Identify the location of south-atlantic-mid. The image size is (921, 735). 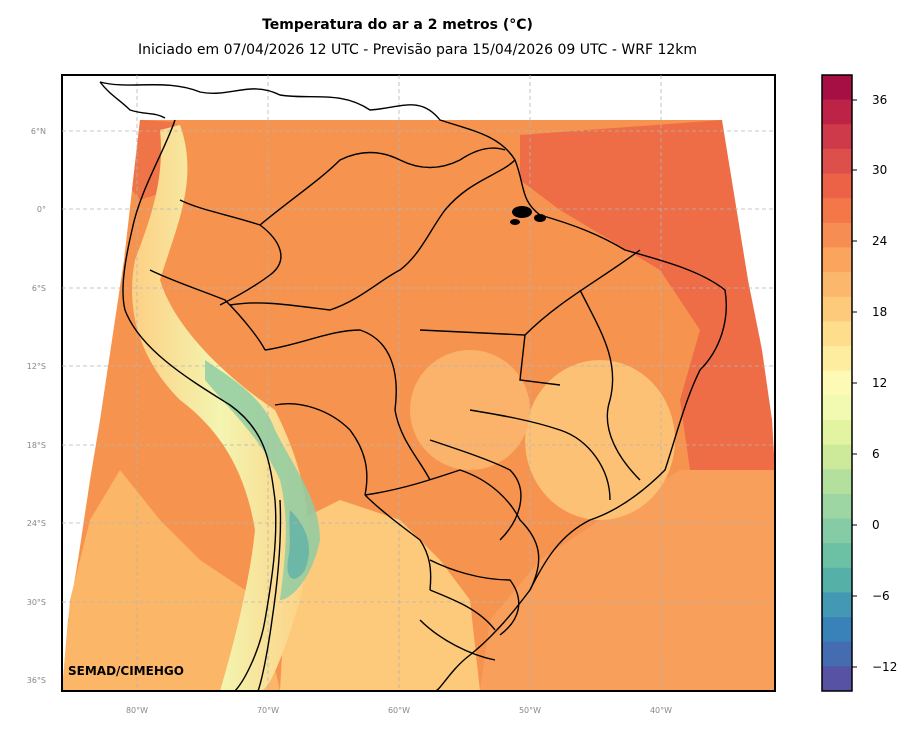
(627, 580).